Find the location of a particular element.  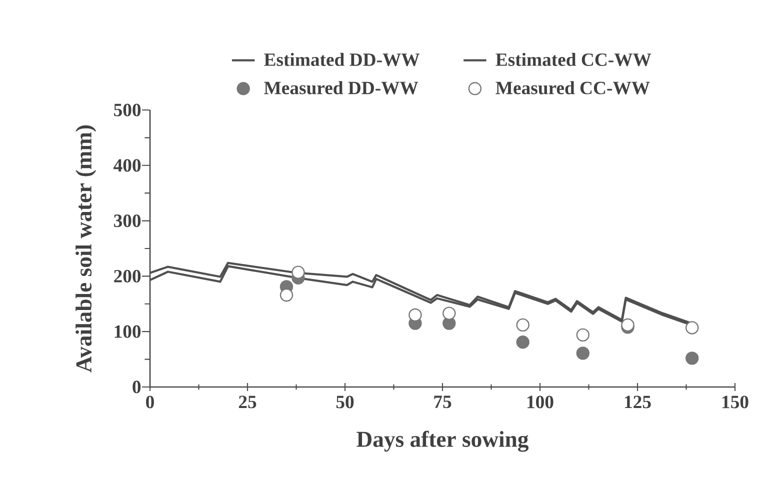

y-tick-label: 300 is located at coordinates (127, 221).